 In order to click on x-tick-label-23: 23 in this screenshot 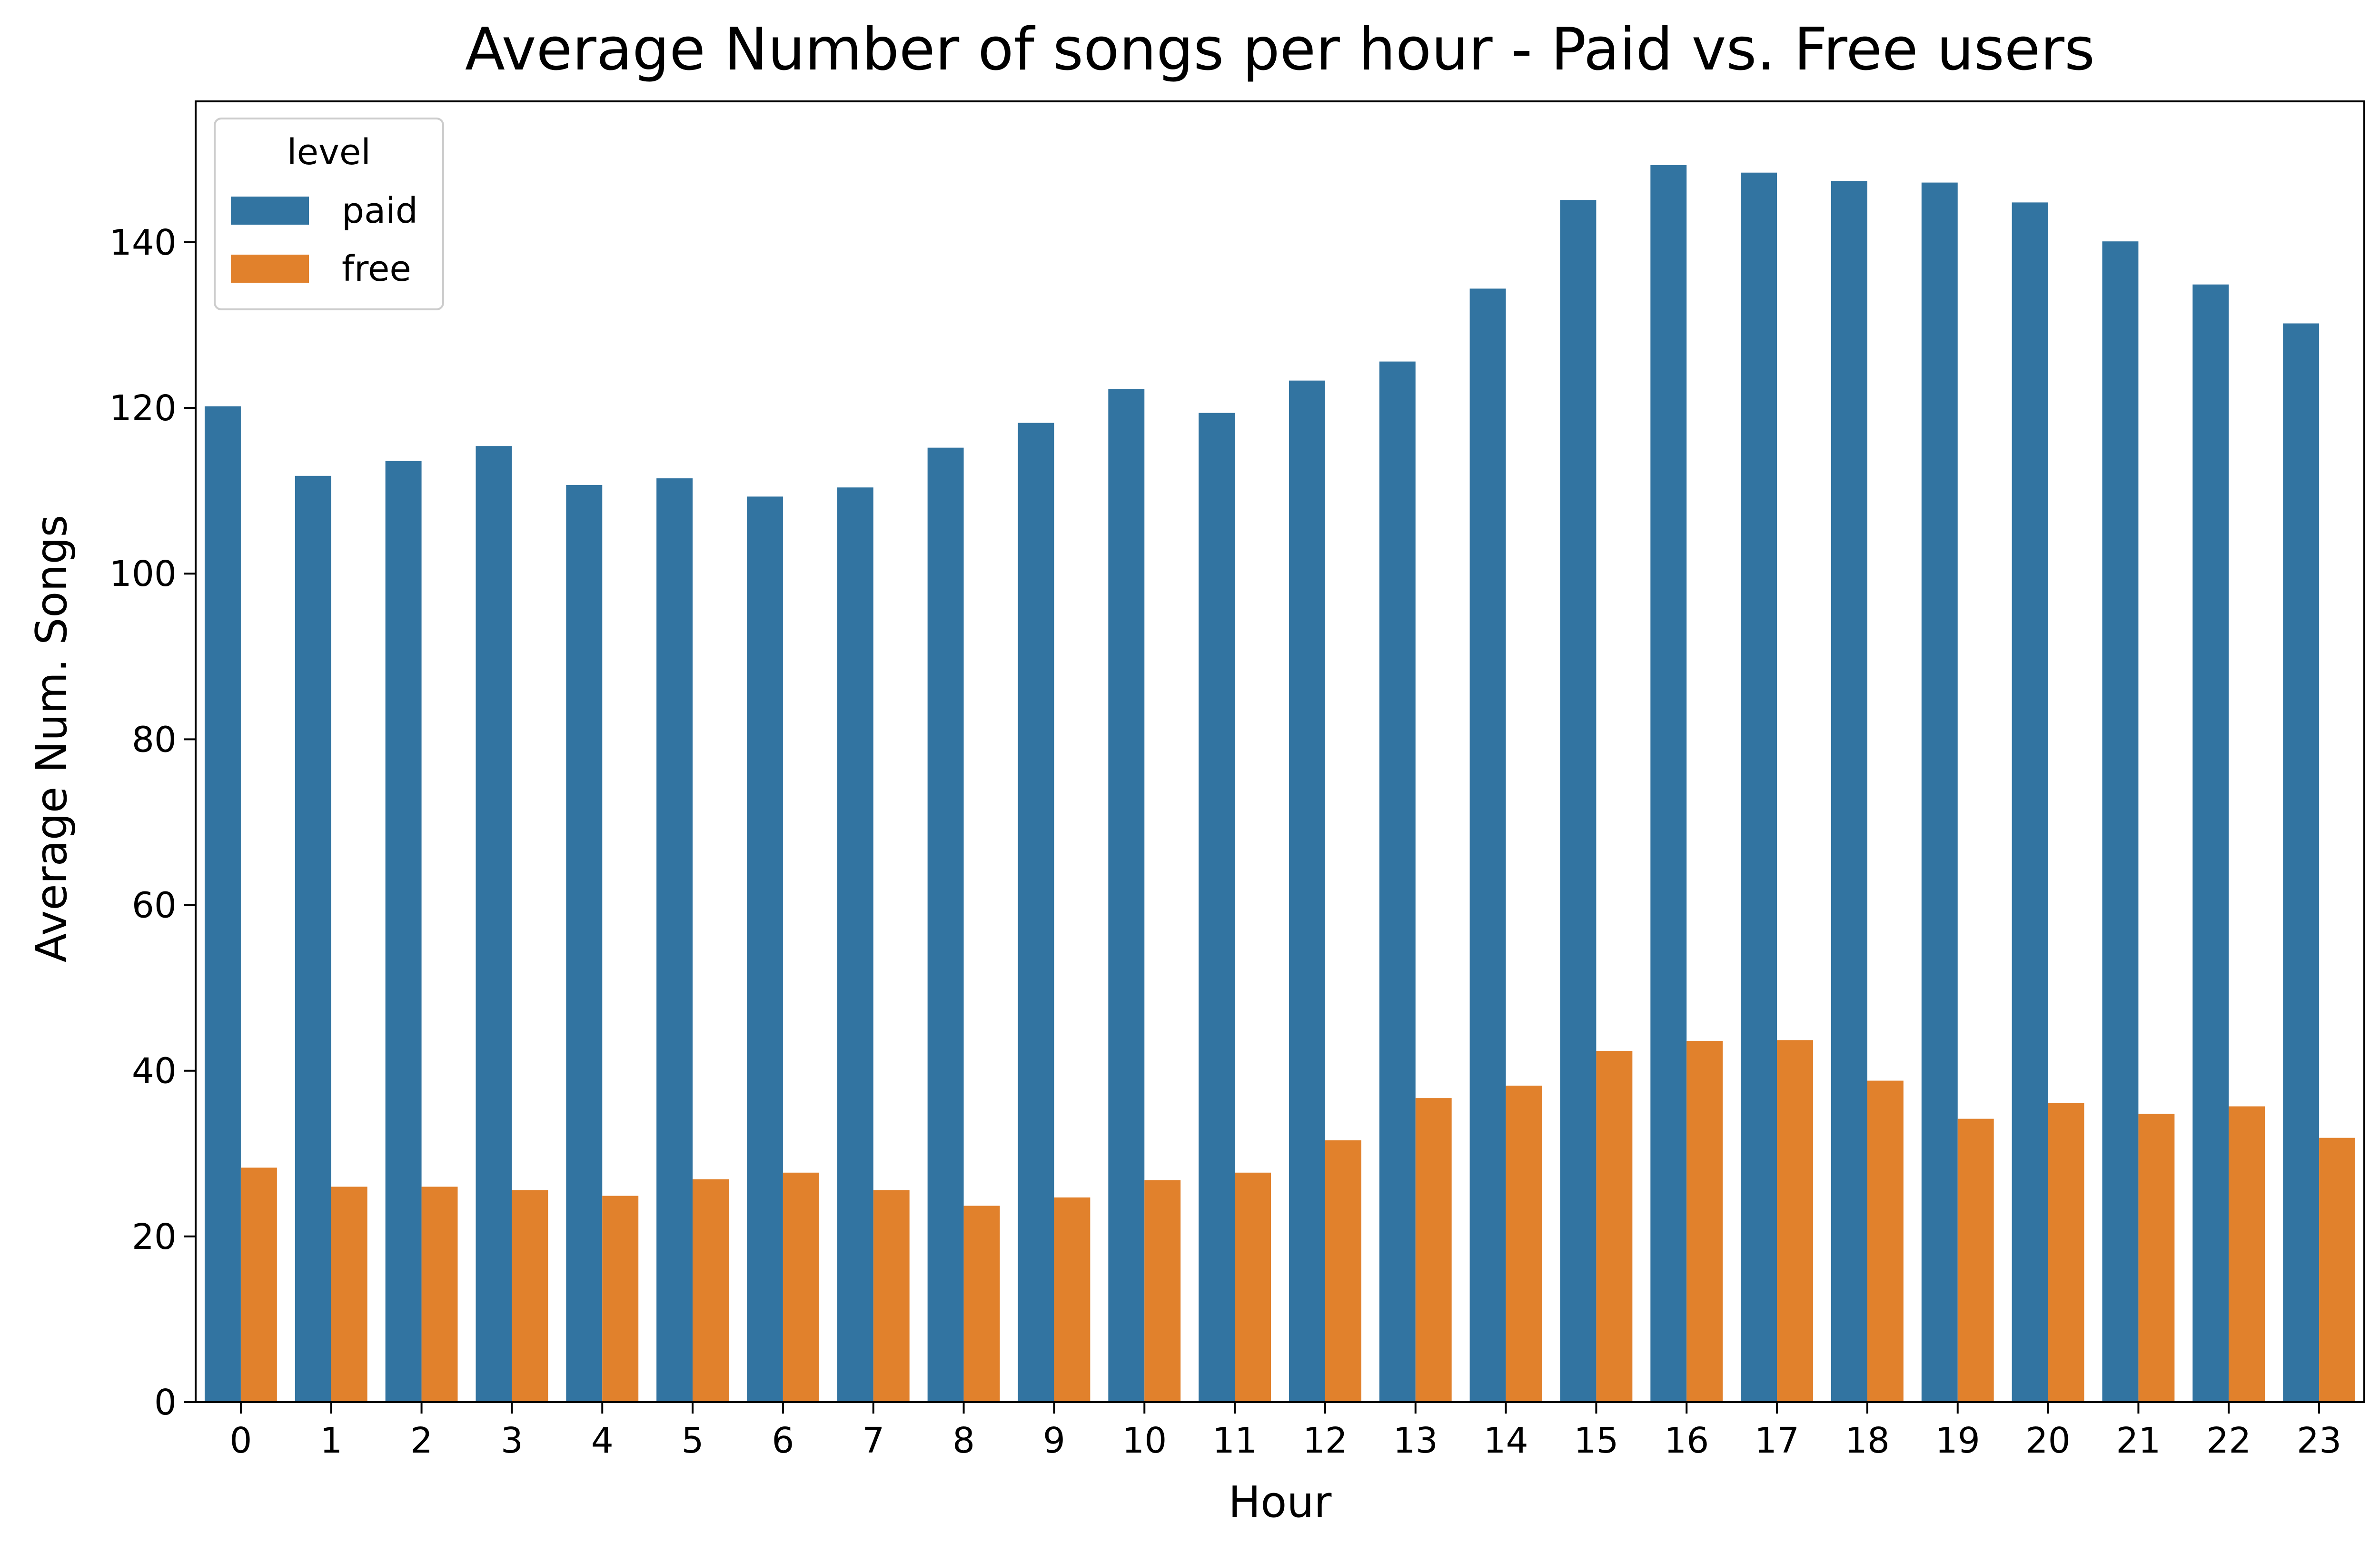, I will do `click(2319, 1440)`.